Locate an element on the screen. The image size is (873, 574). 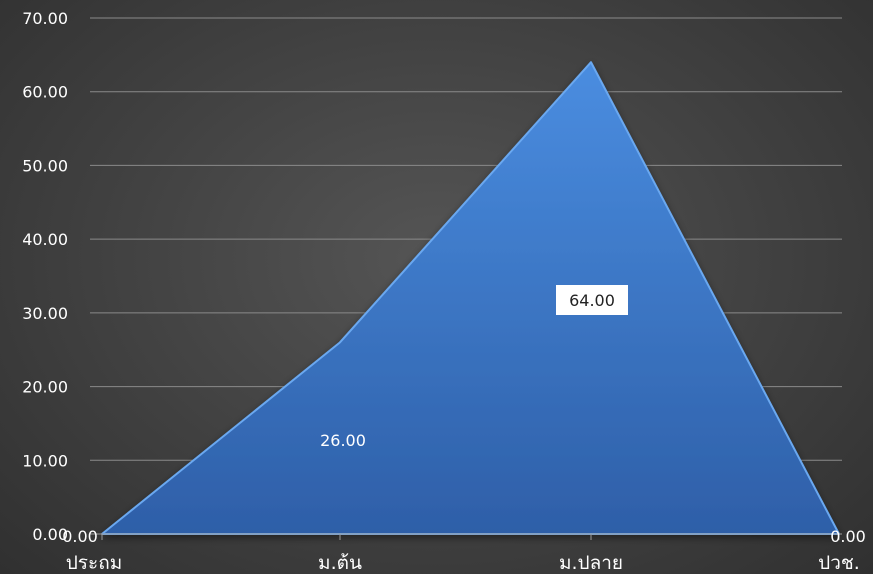
data-label: 64.00 is located at coordinates (592, 300).